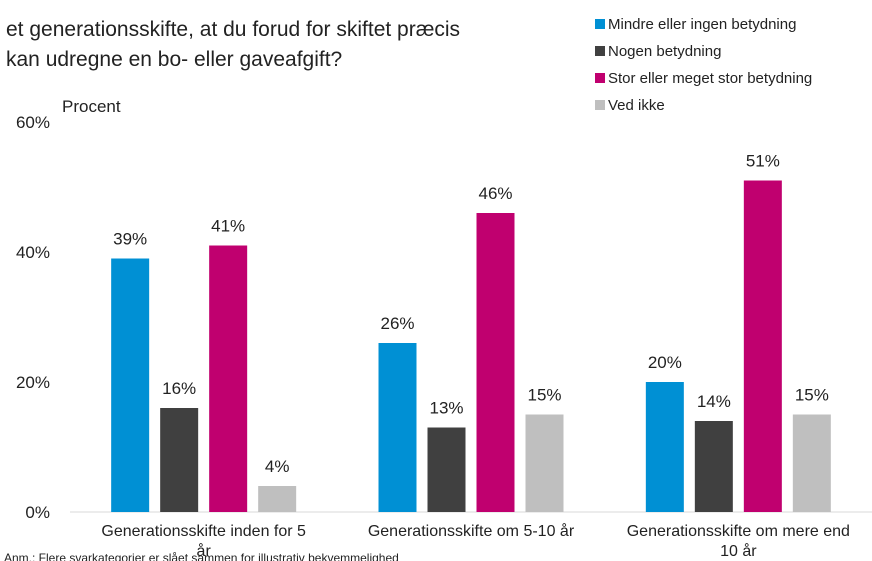 The image size is (872, 561). Describe the element at coordinates (130, 239) in the screenshot. I see `data-label: 39%` at that location.